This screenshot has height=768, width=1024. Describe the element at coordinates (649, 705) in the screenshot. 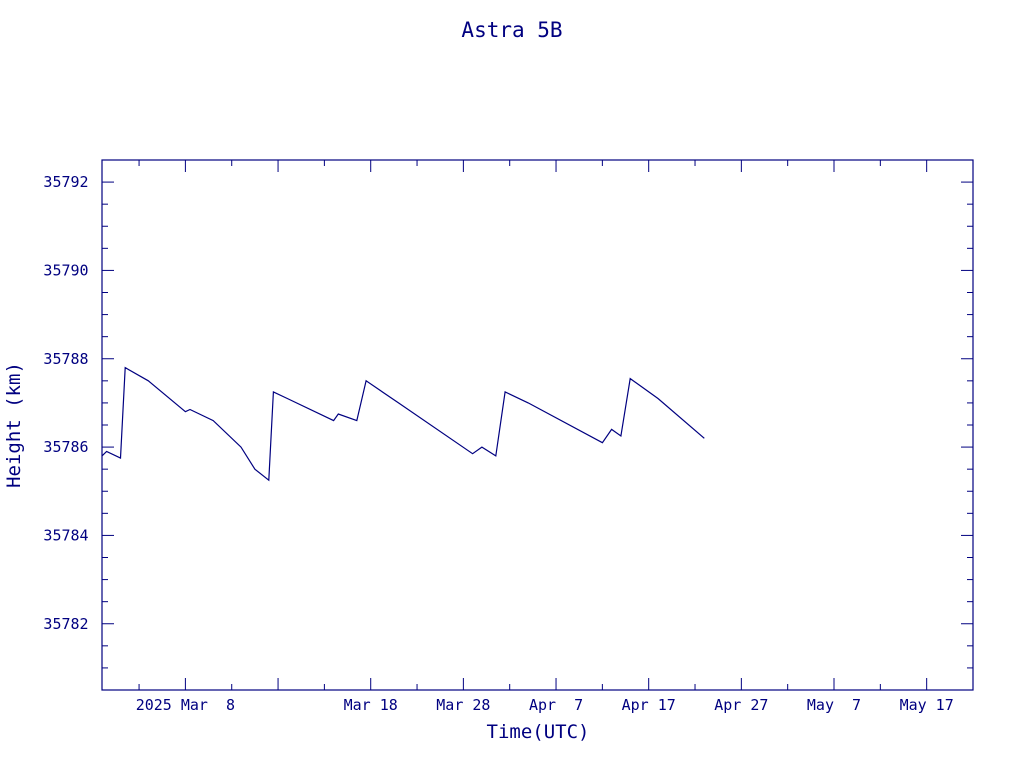

I see `x-tick-label: Apr 17` at that location.